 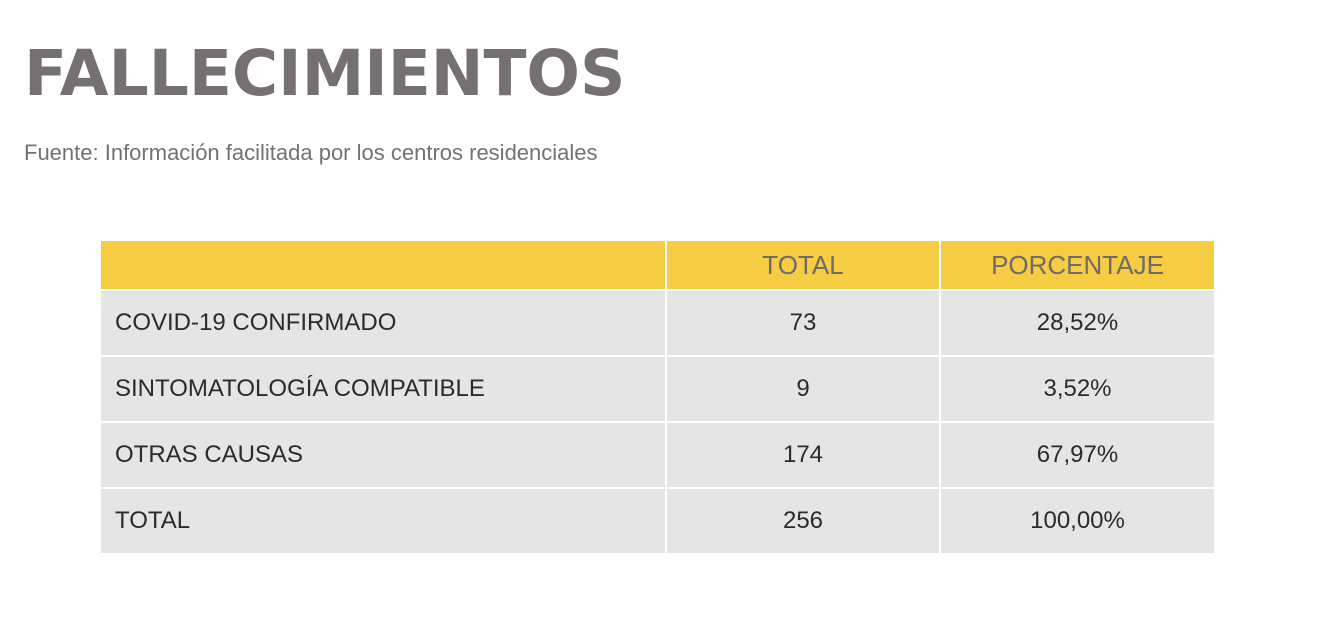 What do you see at coordinates (383, 265) in the screenshot?
I see `header-cell-label` at bounding box center [383, 265].